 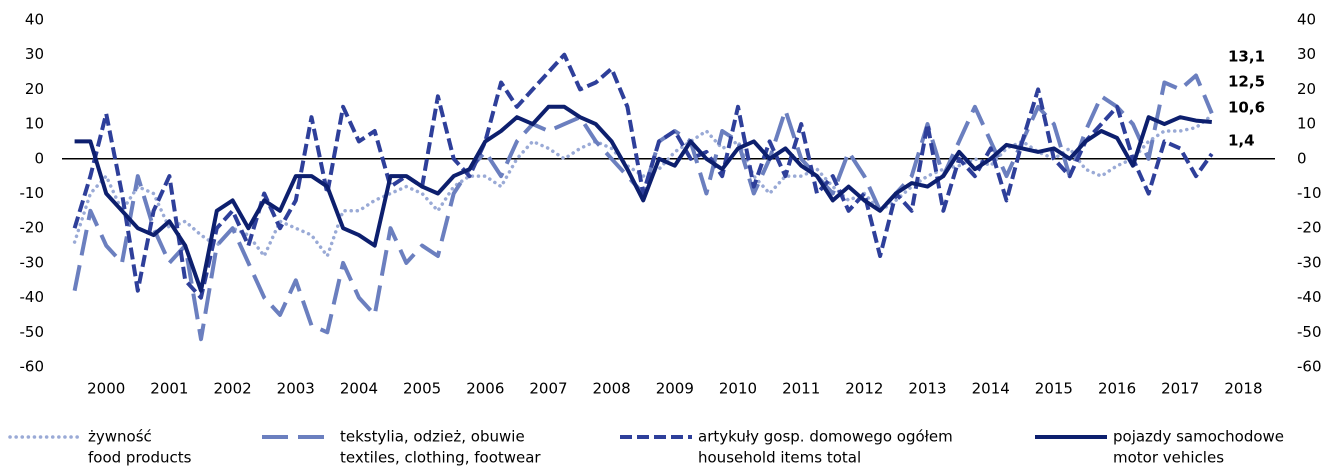 I want to click on value-label: 13,1, so click(x=1246, y=57).